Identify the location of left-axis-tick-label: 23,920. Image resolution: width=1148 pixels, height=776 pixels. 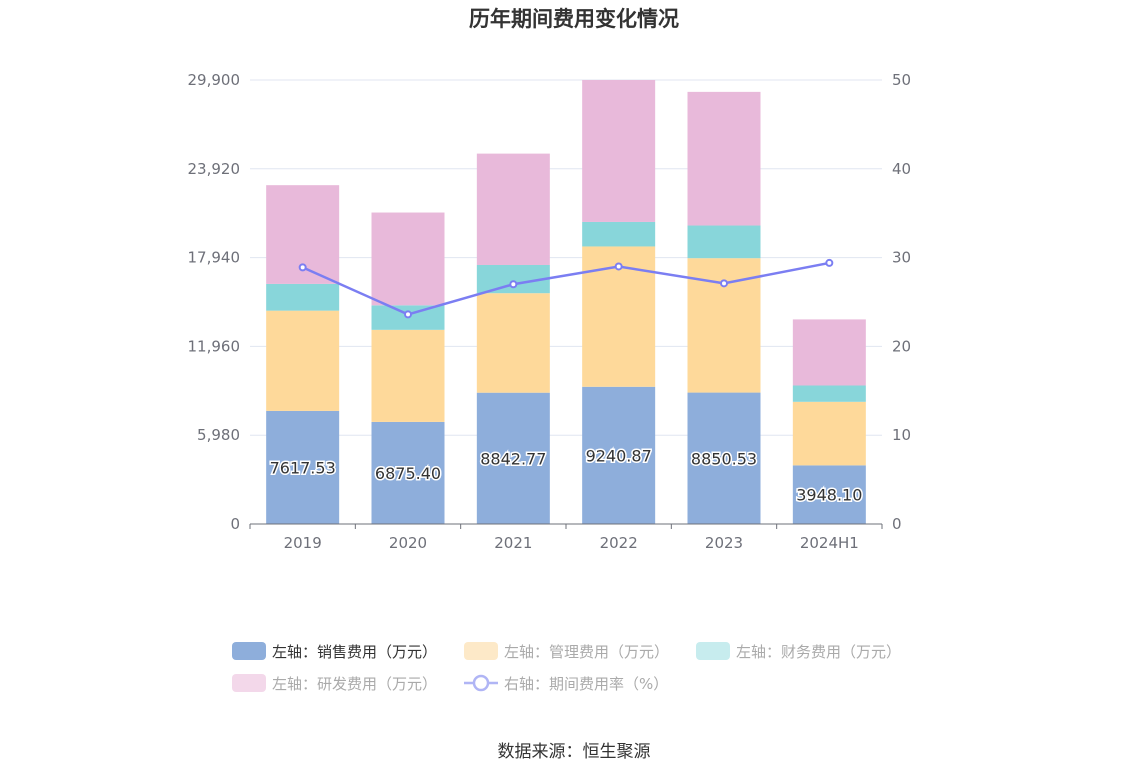
(214, 169).